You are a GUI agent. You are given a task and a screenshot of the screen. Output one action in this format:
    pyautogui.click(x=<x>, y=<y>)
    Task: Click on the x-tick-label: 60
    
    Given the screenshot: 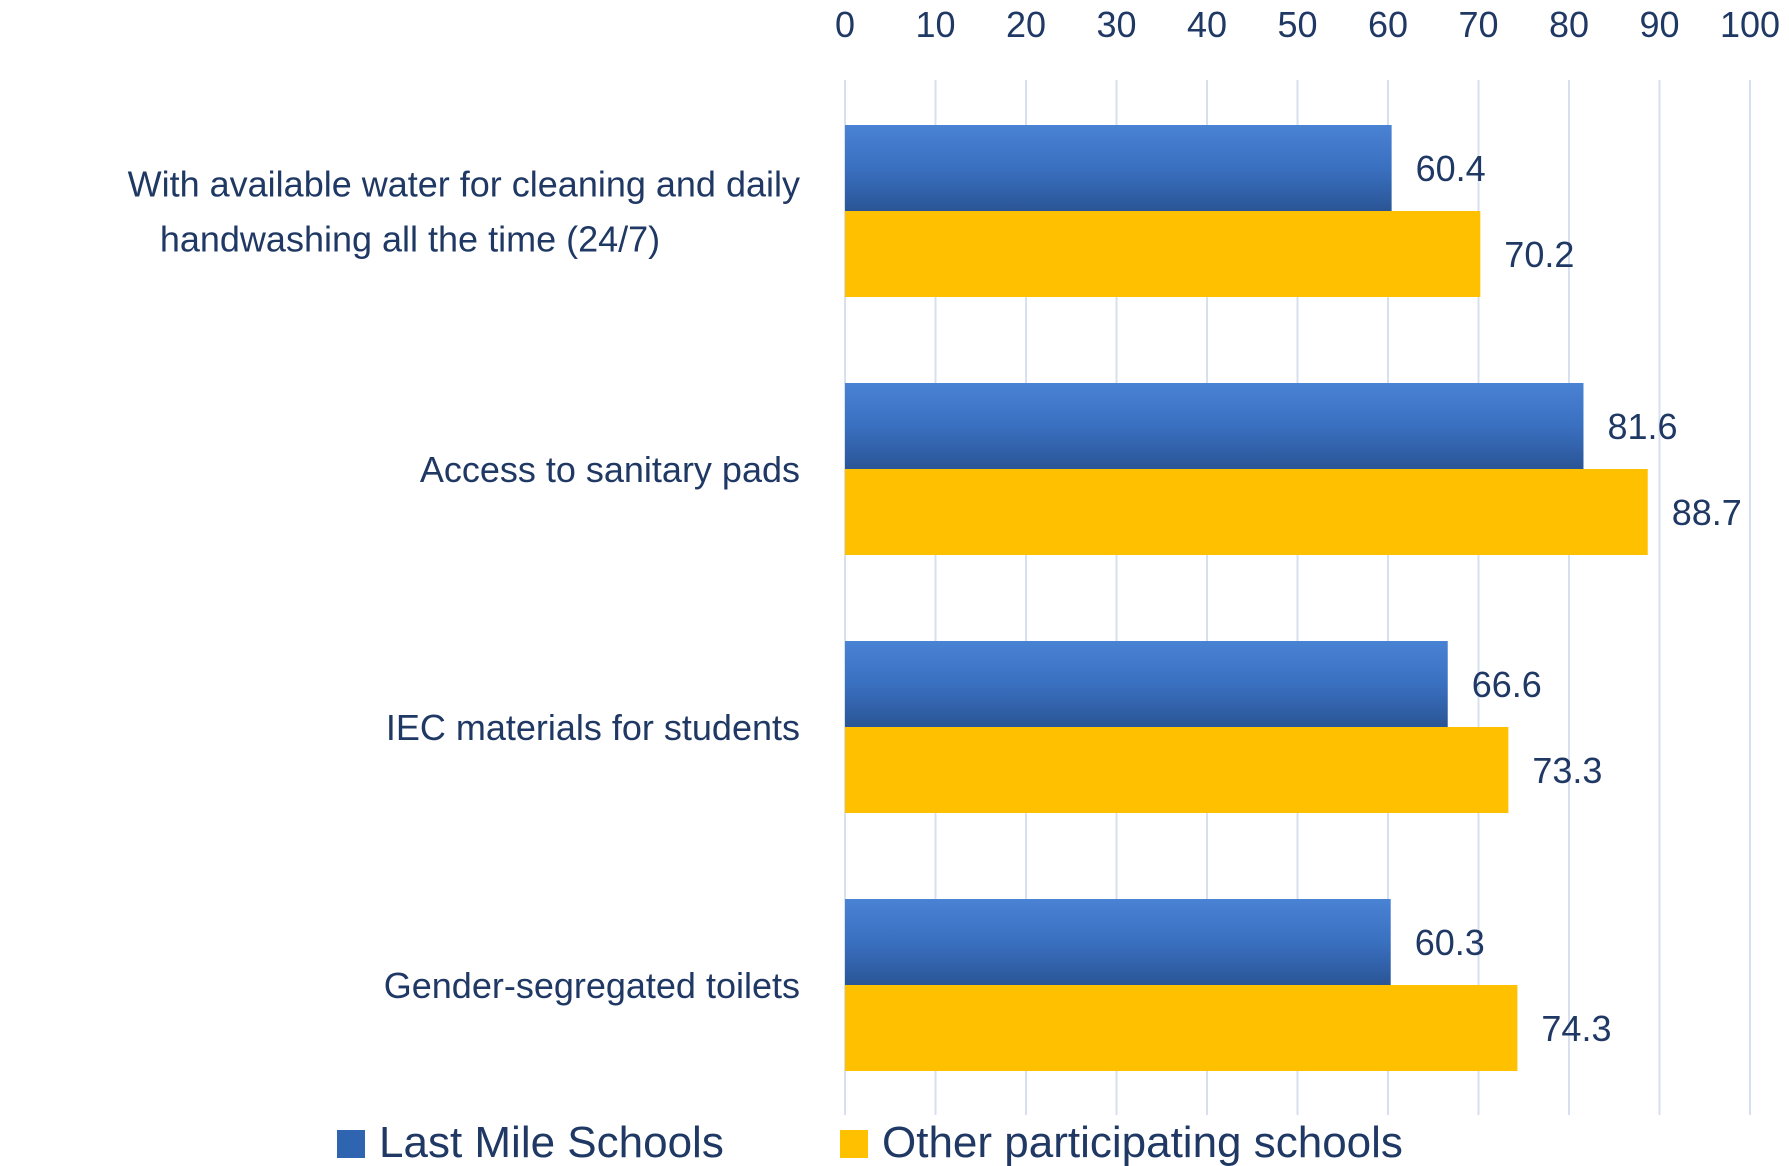 What is the action you would take?
    pyautogui.click(x=1388, y=24)
    